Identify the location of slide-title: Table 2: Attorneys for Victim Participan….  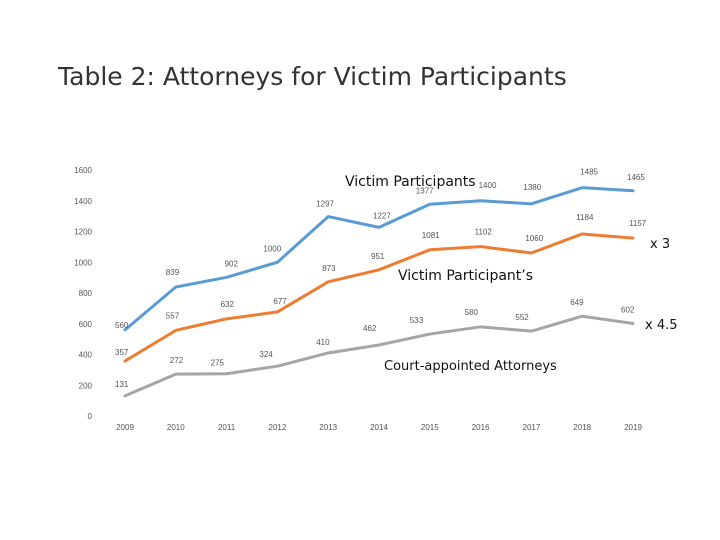
(312, 76).